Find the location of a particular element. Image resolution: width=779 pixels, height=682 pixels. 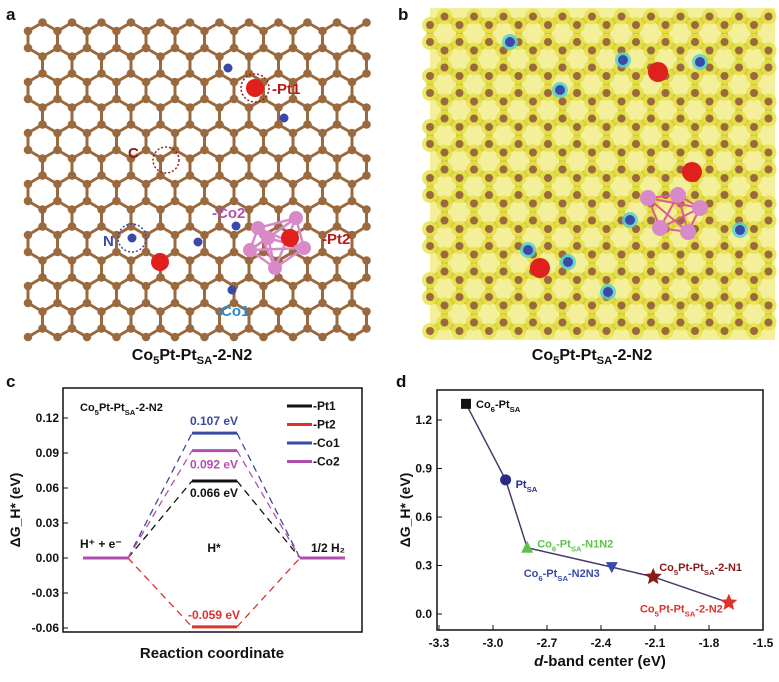

point-label: Co5Pt-PtSA-2-N1 is located at coordinates (700, 569).